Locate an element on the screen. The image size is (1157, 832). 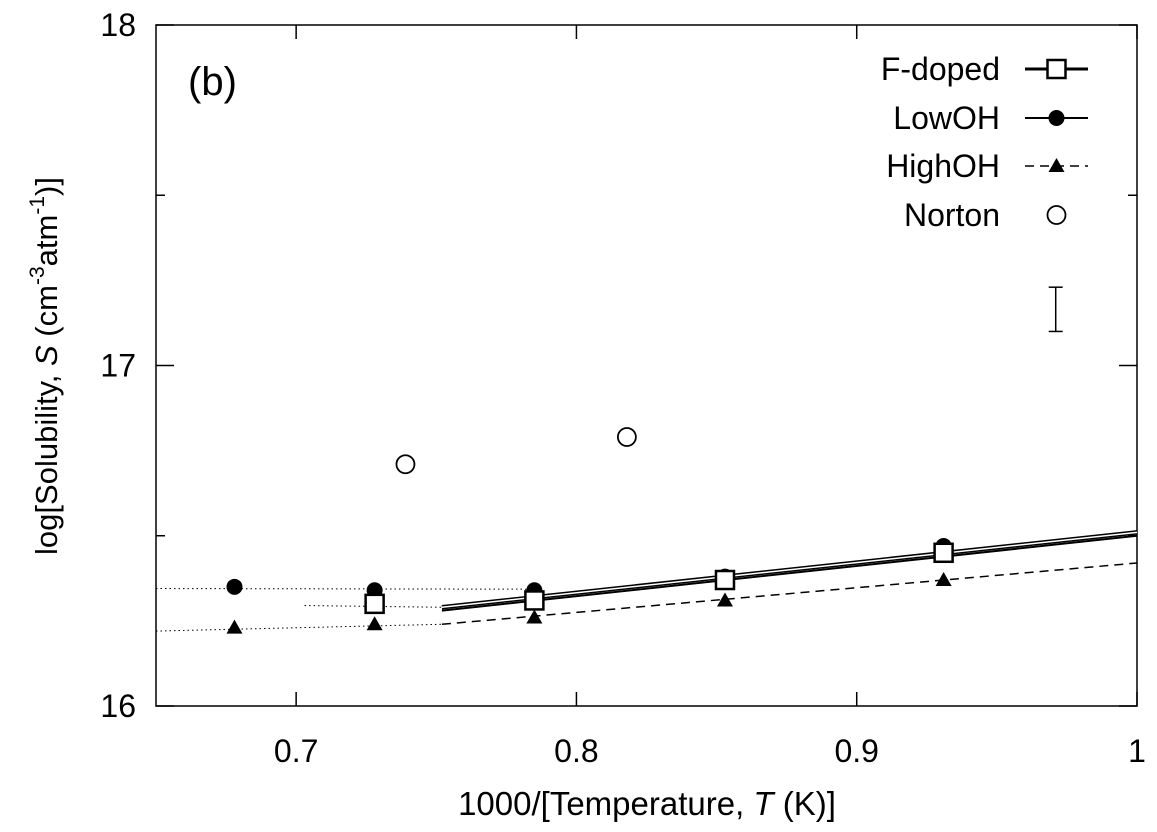
y-axis-label-exp-b: -1 is located at coordinates (37, 205).